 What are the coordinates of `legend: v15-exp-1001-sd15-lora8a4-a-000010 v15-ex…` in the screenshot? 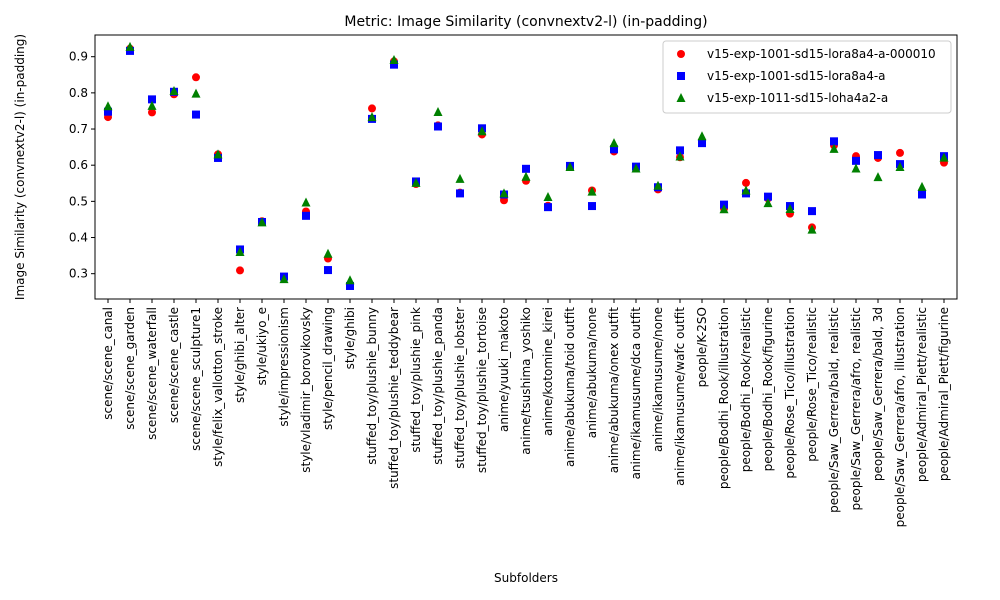 It's located at (807, 77).